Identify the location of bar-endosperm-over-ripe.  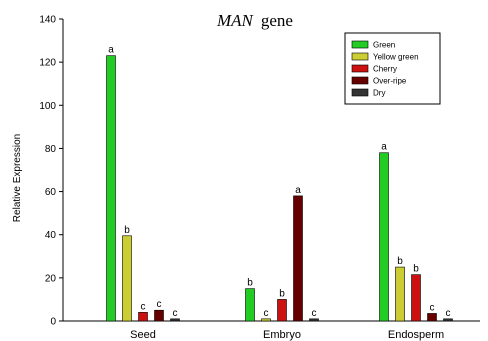
(432, 317).